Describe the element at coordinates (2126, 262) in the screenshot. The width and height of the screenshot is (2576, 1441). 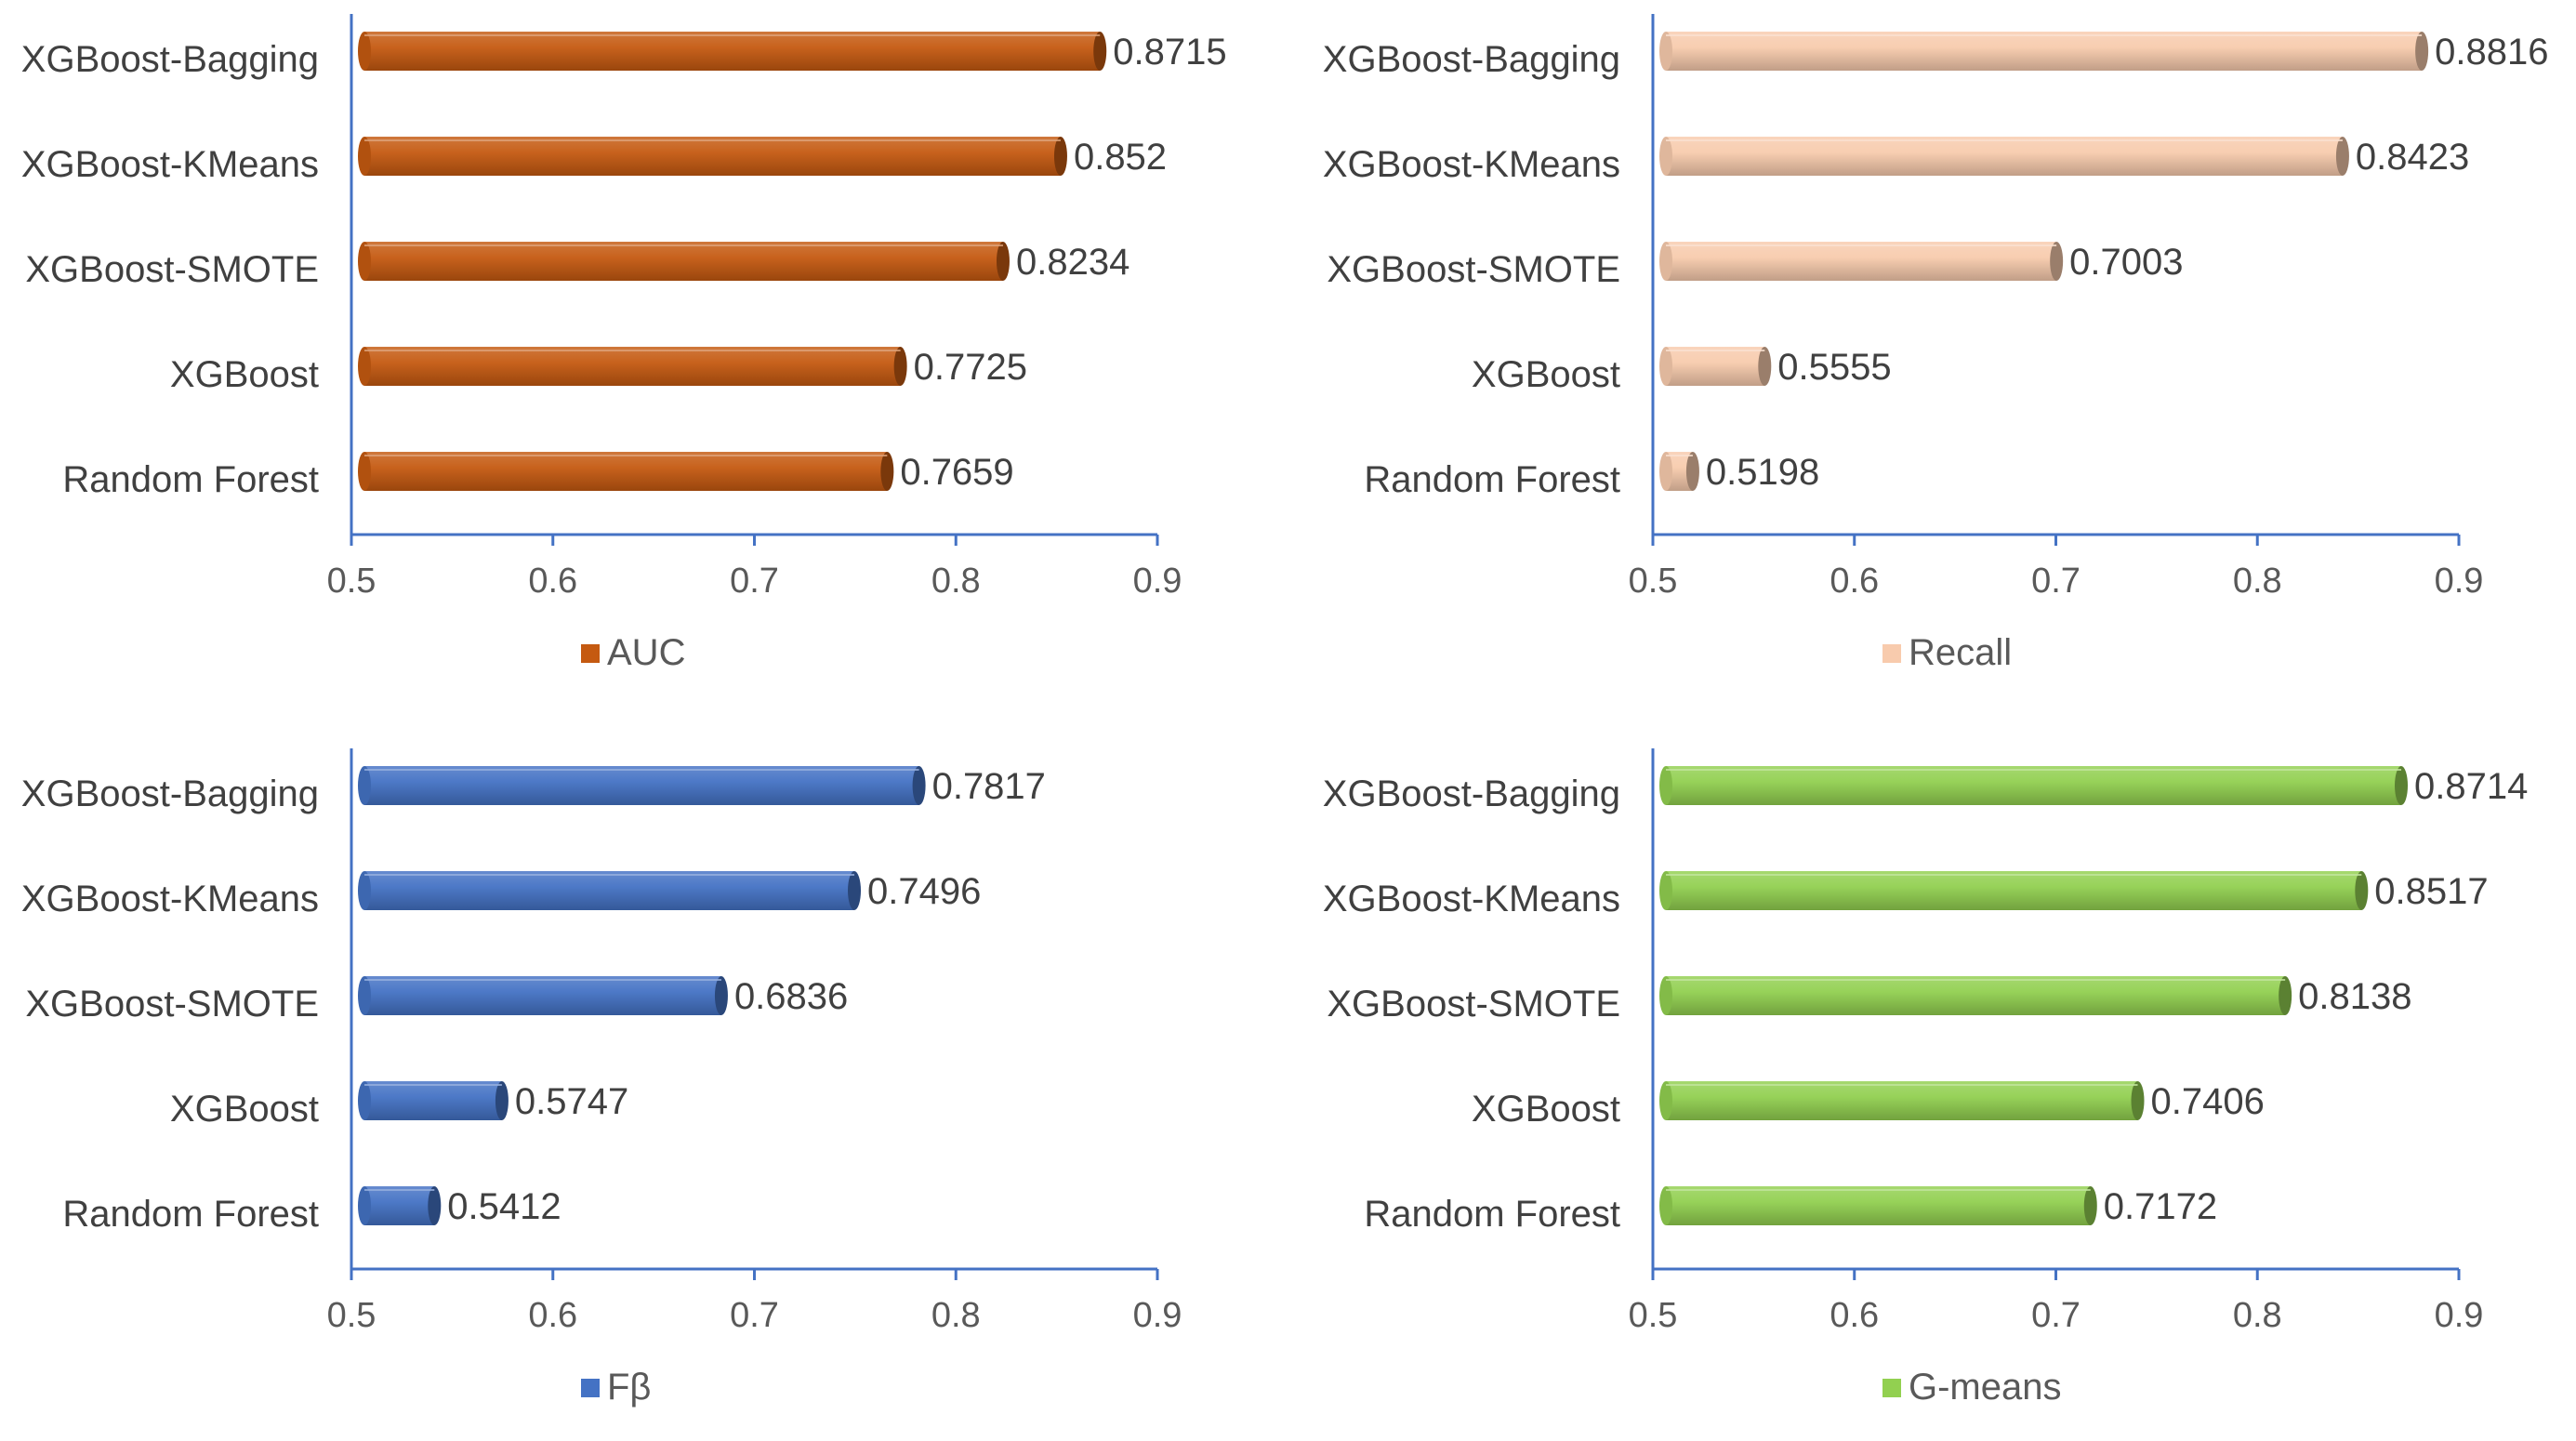
I see `data-label: 0.7003` at that location.